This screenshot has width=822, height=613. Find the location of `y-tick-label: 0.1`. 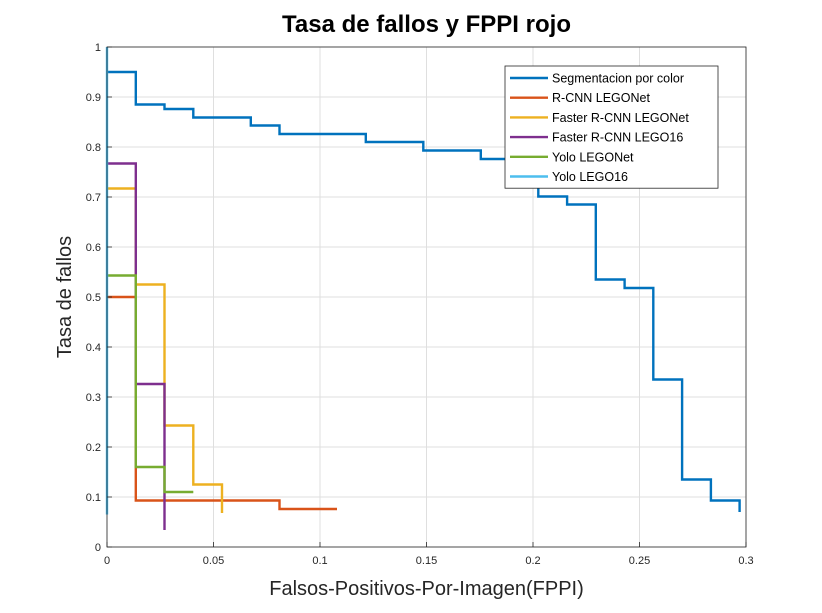

y-tick-label: 0.1 is located at coordinates (93, 498).